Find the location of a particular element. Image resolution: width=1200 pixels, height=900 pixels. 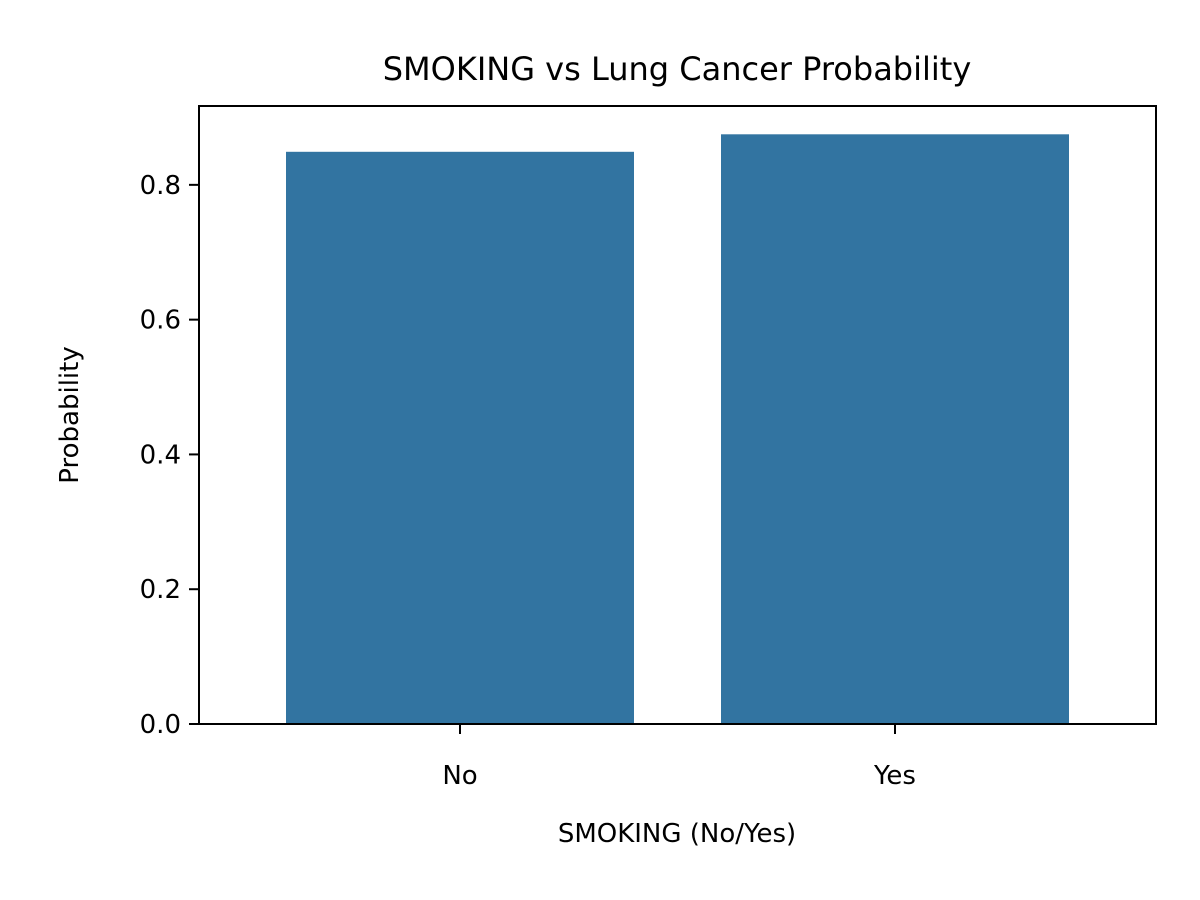

y-tick-label: 0.0 is located at coordinates (160, 725).